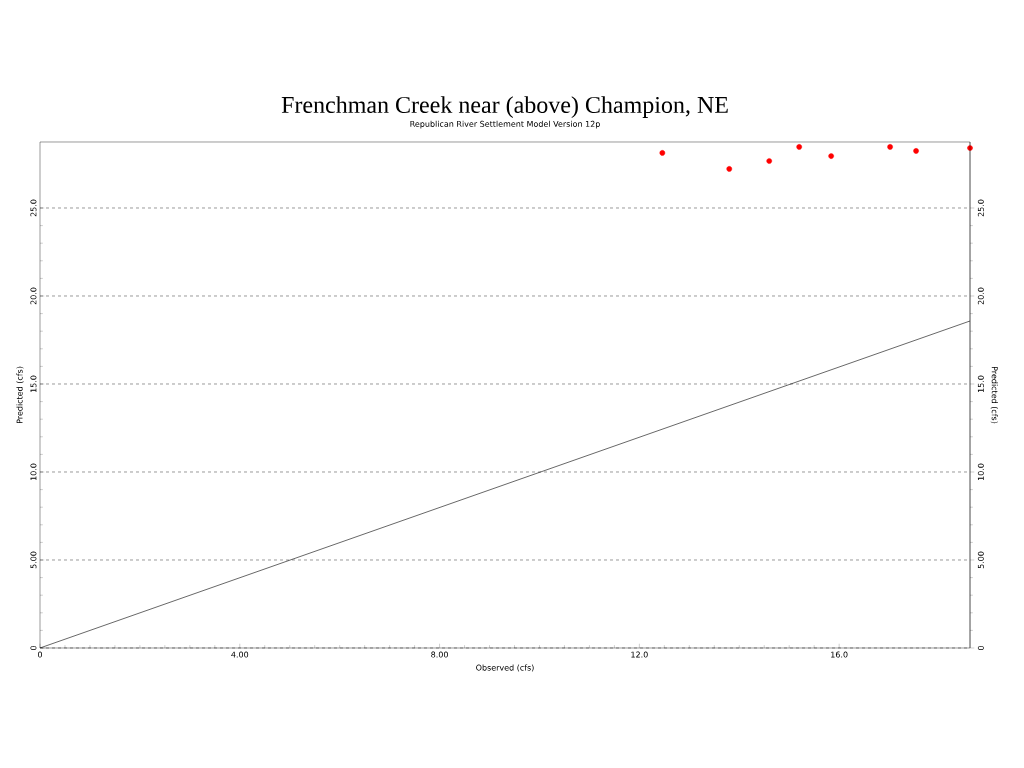  Describe the element at coordinates (240, 654) in the screenshot. I see `x-tick-label: 4.00` at that location.